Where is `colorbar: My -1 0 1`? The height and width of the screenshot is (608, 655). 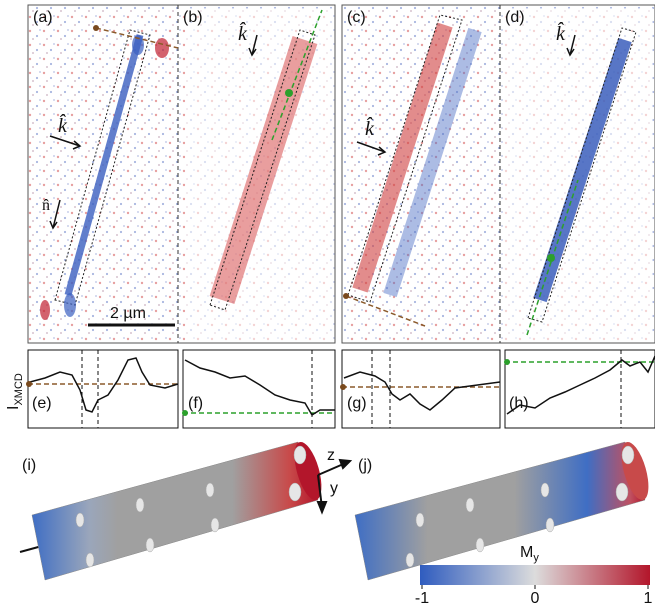 colorbar: My -1 0 1 is located at coordinates (534, 575).